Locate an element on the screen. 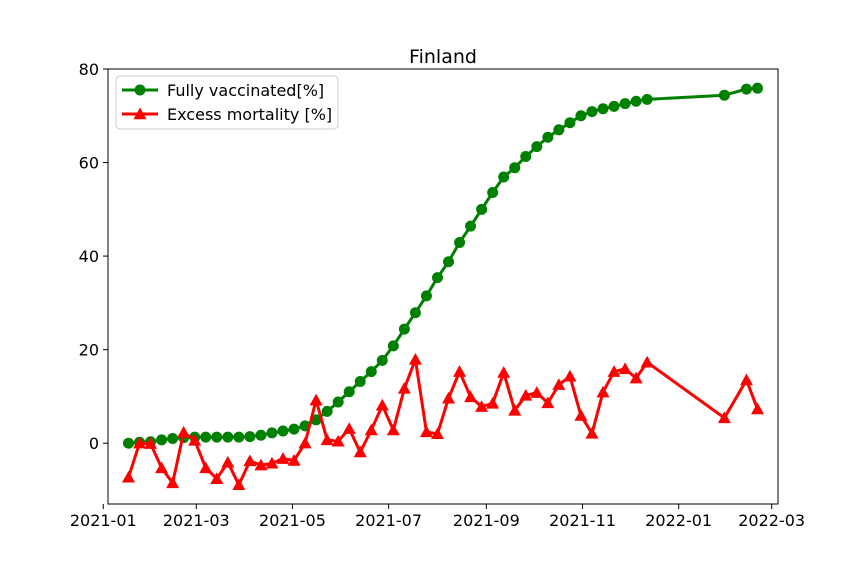  legend-box is located at coordinates (227, 102).